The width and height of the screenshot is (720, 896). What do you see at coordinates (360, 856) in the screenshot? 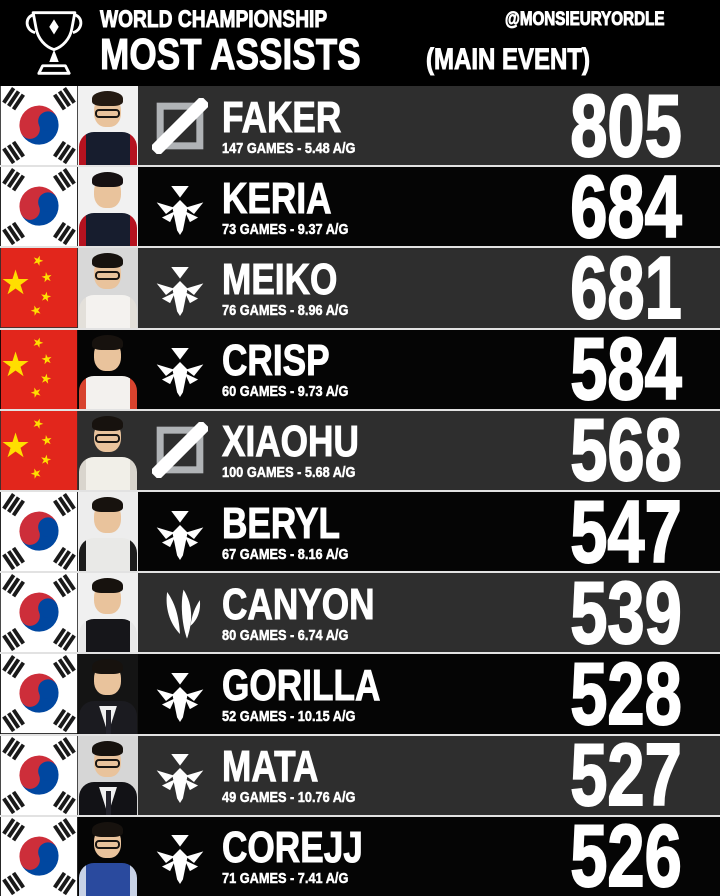
I see `player-row: COREJJ 71 GAMES - 7.41 A/G 526` at bounding box center [360, 856].